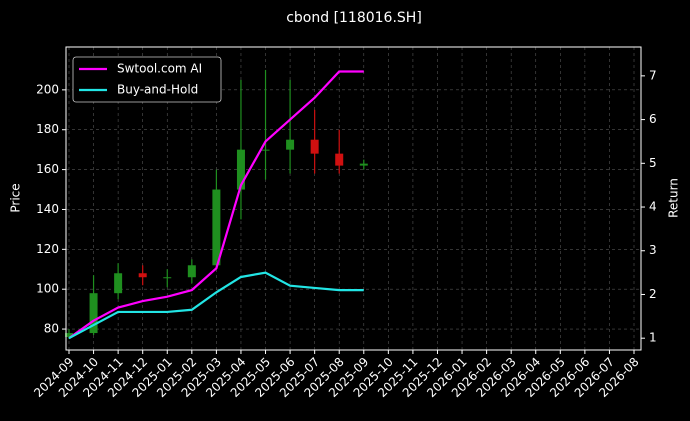 The height and width of the screenshot is (421, 690). What do you see at coordinates (147, 79) in the screenshot?
I see `legend-box` at bounding box center [147, 79].